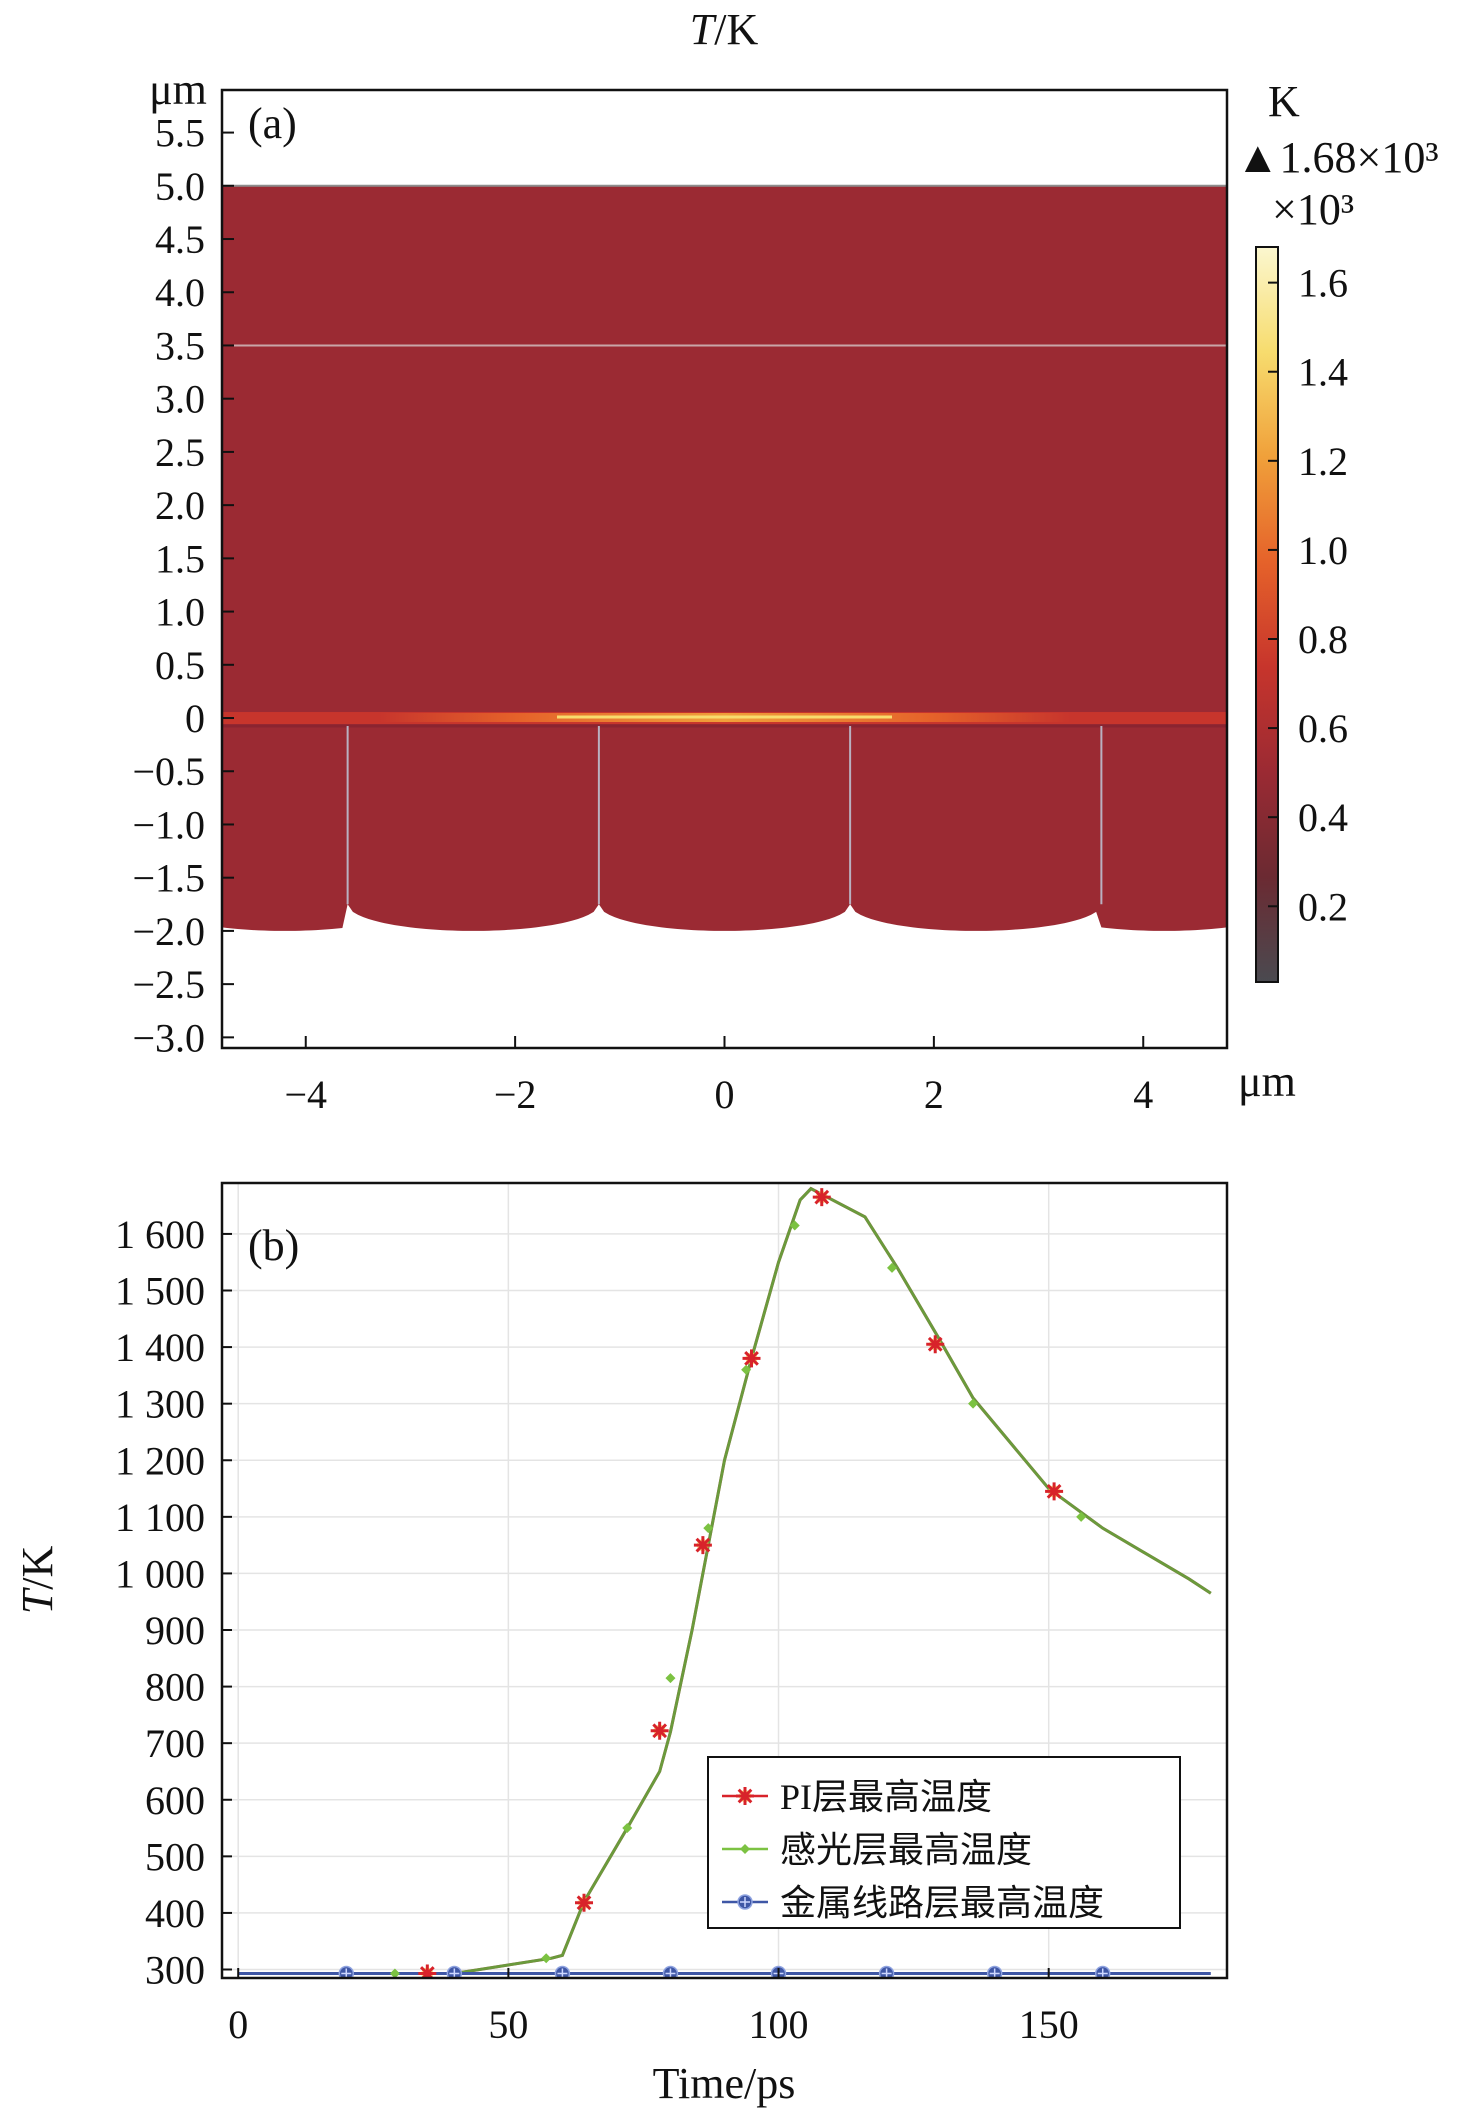  Describe the element at coordinates (180, 292) in the screenshot. I see `y-tick-label: 4.0` at that location.